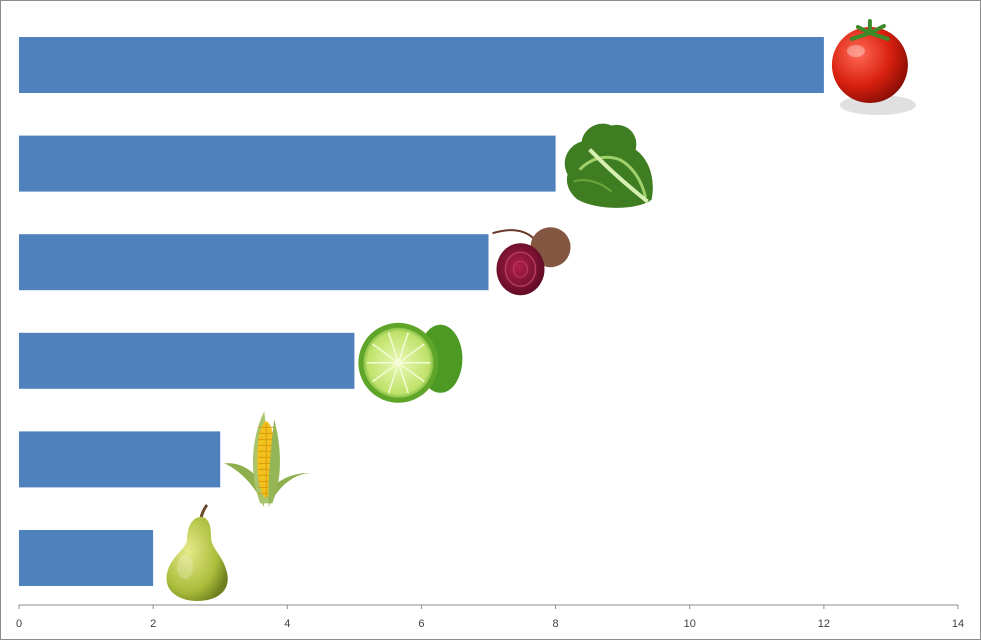 This screenshot has width=981, height=644. What do you see at coordinates (421, 65) in the screenshot?
I see `bar-tomato` at bounding box center [421, 65].